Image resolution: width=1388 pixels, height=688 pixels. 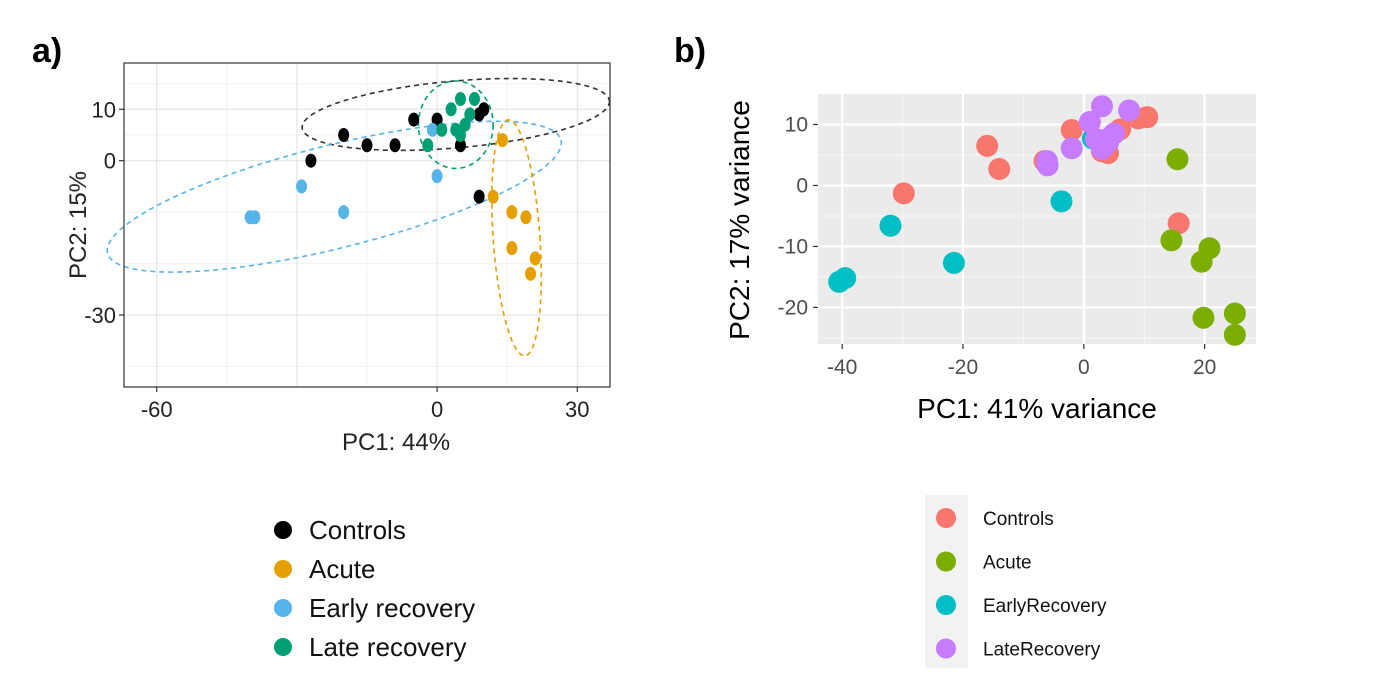 I want to click on panel-a-legend: Controls Acute Early recovery Late recovery, so click(x=374, y=588).